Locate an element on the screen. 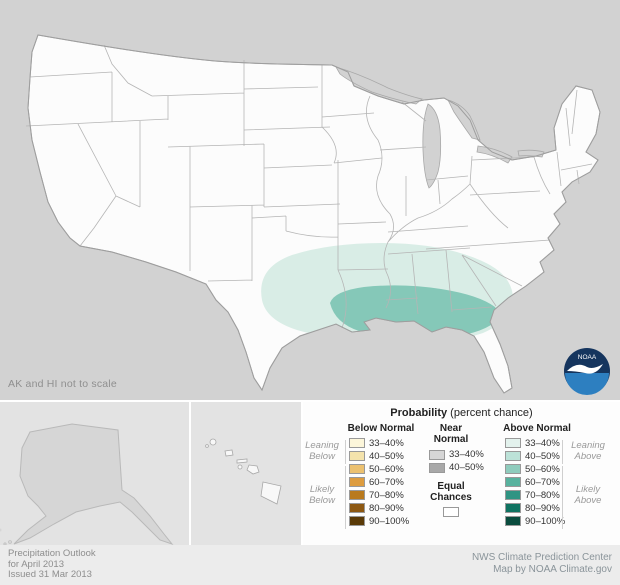  footer-issued-date: Issued 31 Mar 2013 is located at coordinates (50, 574).